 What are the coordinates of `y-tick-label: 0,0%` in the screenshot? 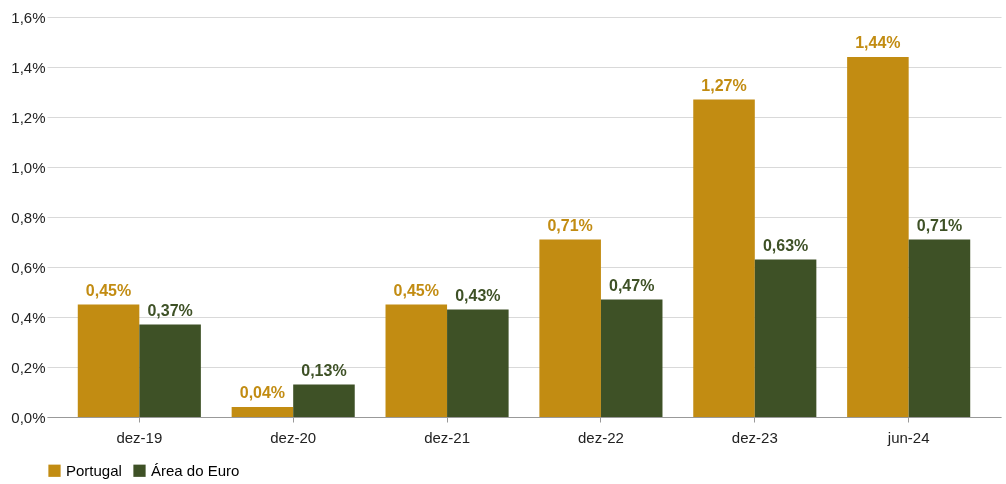 It's located at (28, 417).